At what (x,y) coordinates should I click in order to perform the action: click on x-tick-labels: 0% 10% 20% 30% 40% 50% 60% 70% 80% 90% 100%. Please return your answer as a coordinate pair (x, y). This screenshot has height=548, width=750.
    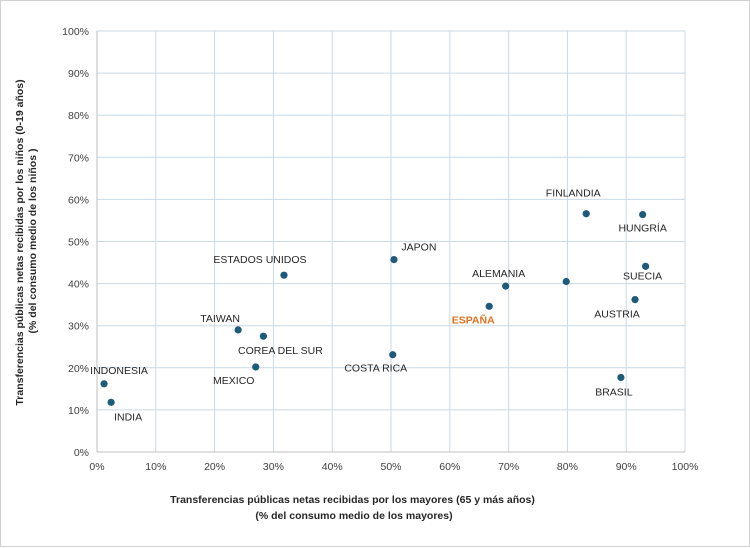
    Looking at the image, I should click on (393, 467).